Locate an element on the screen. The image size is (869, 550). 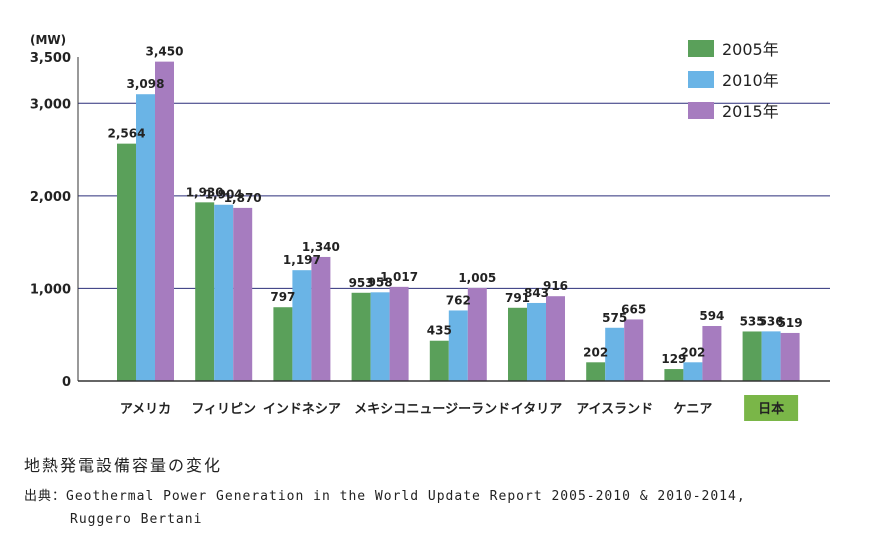
legend-label: 2010年 is located at coordinates (750, 80).